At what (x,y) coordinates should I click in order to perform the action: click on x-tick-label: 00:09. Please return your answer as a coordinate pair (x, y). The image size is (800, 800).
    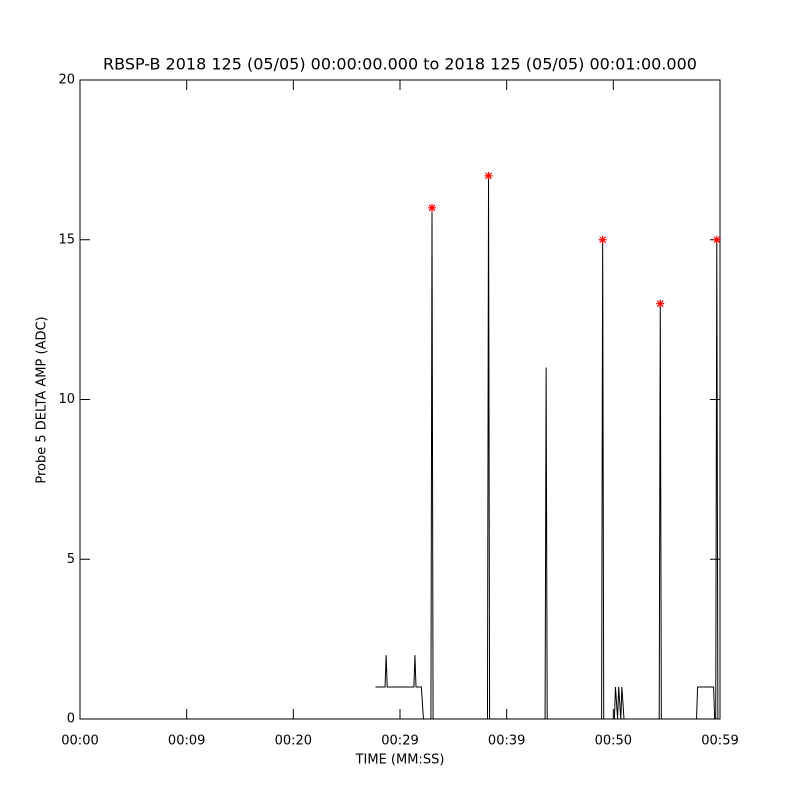
    Looking at the image, I should click on (186, 741).